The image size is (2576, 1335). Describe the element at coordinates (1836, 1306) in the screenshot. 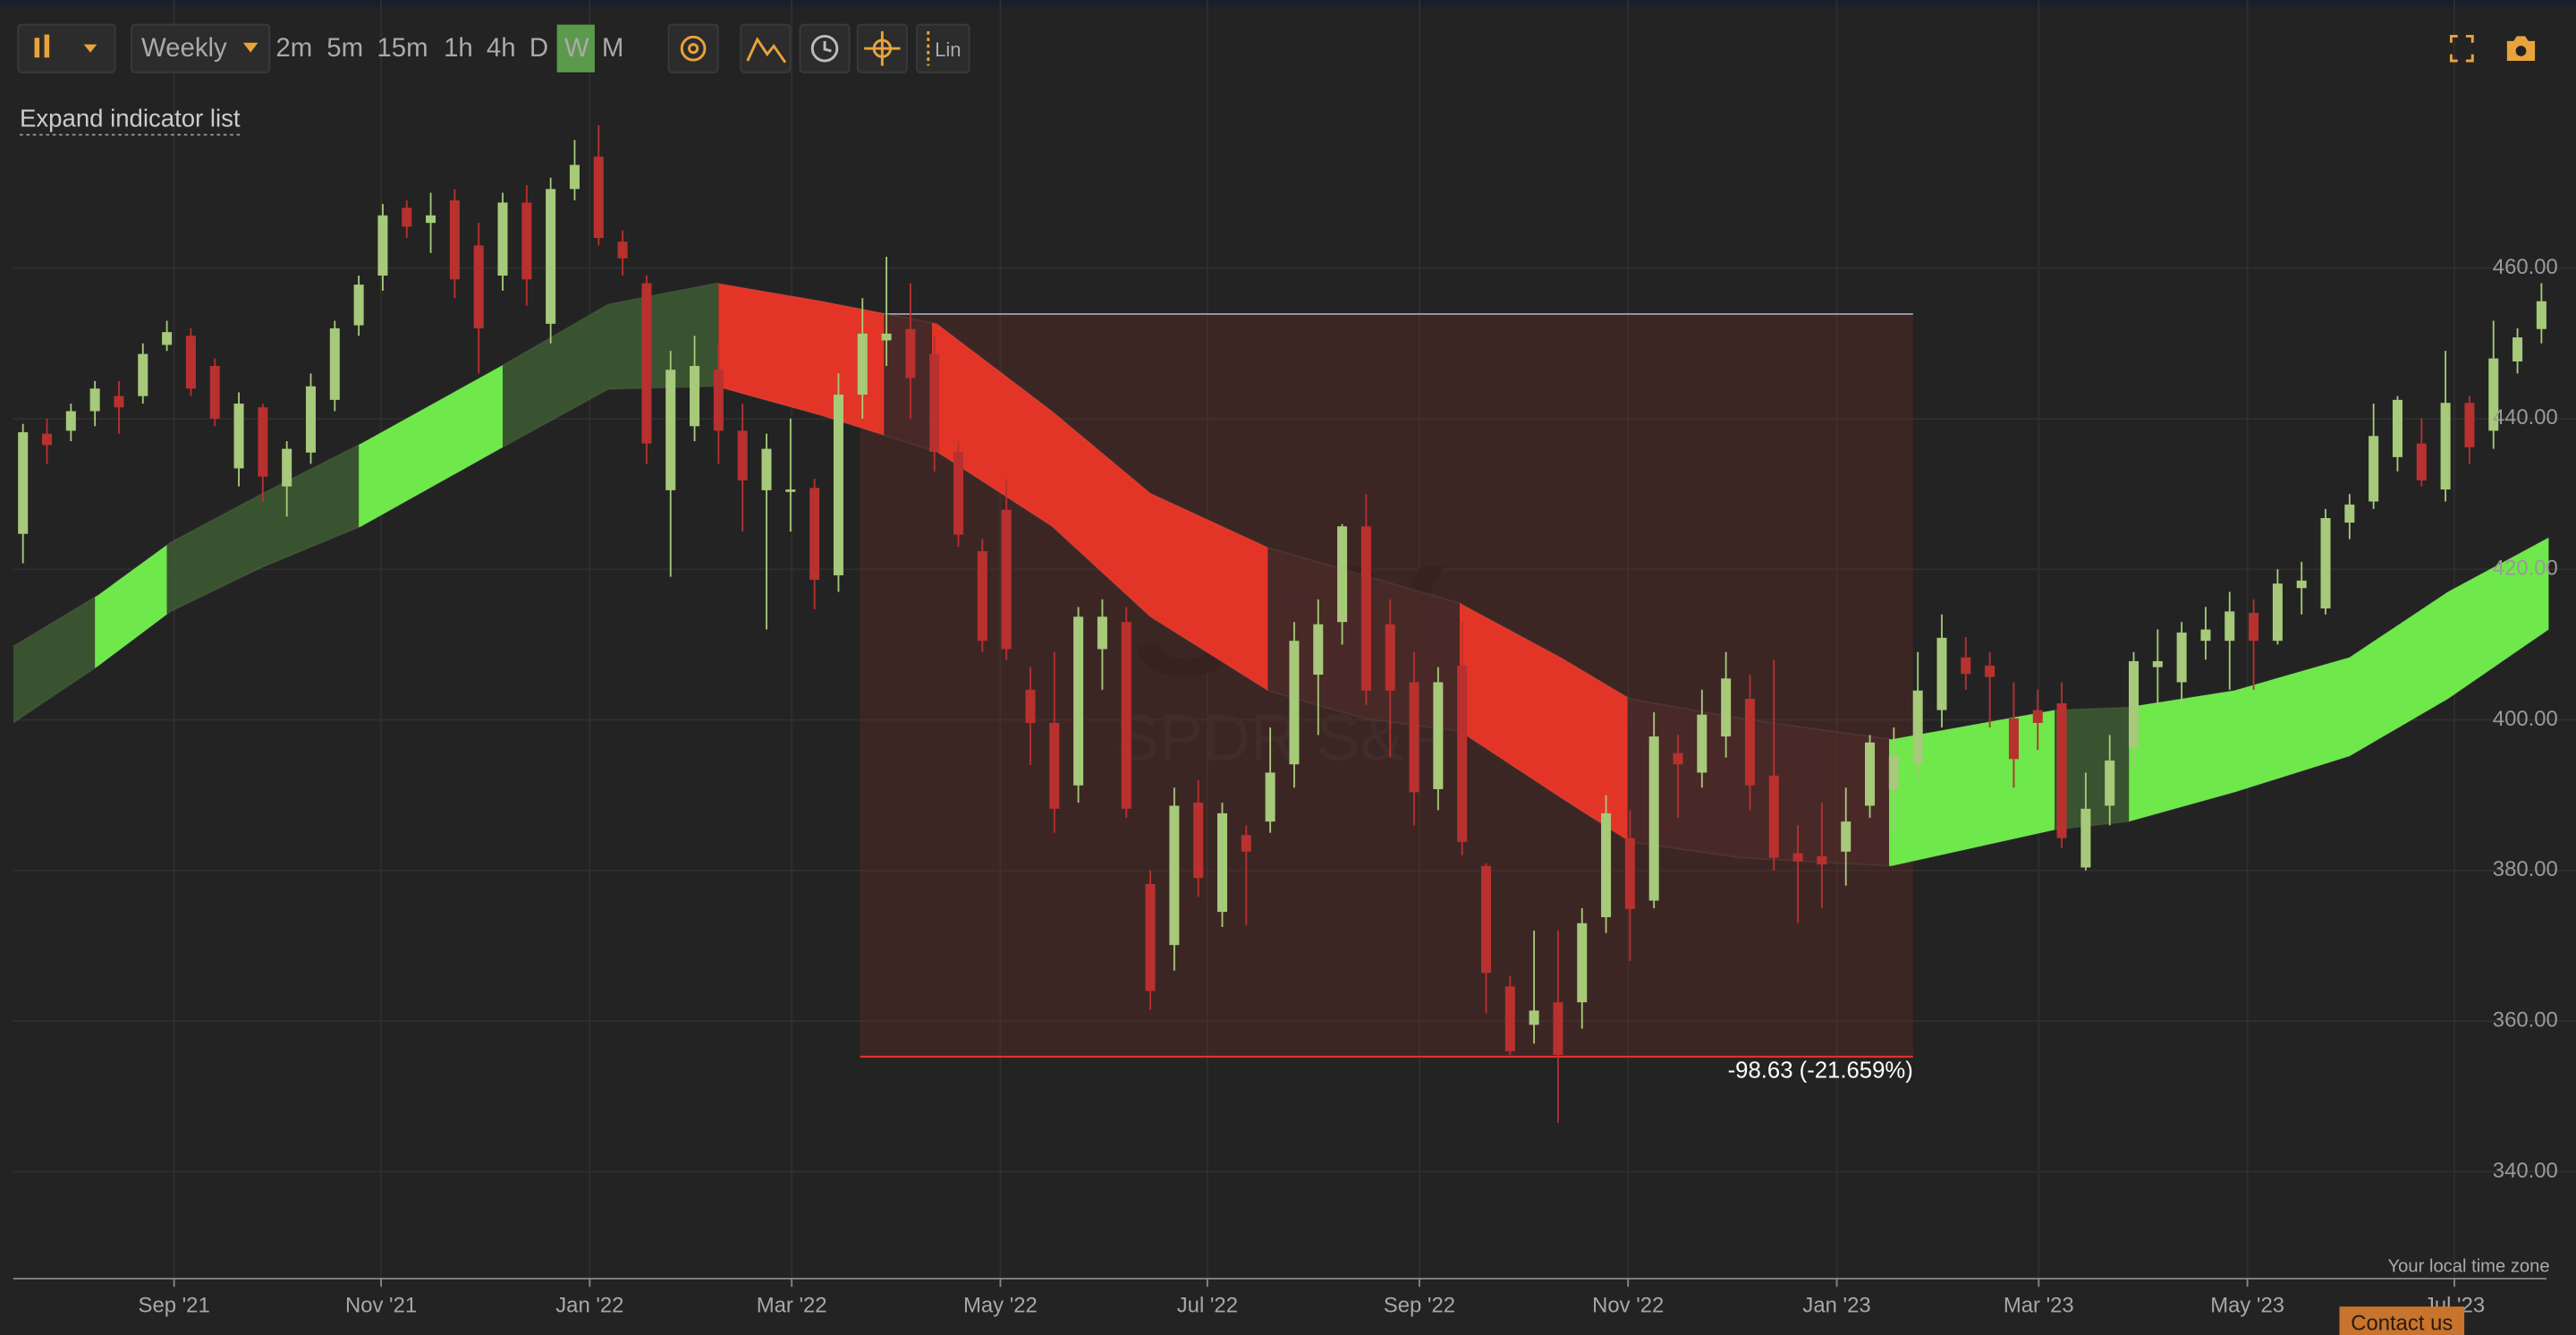

I see `x-tick-label: Jan '23` at that location.